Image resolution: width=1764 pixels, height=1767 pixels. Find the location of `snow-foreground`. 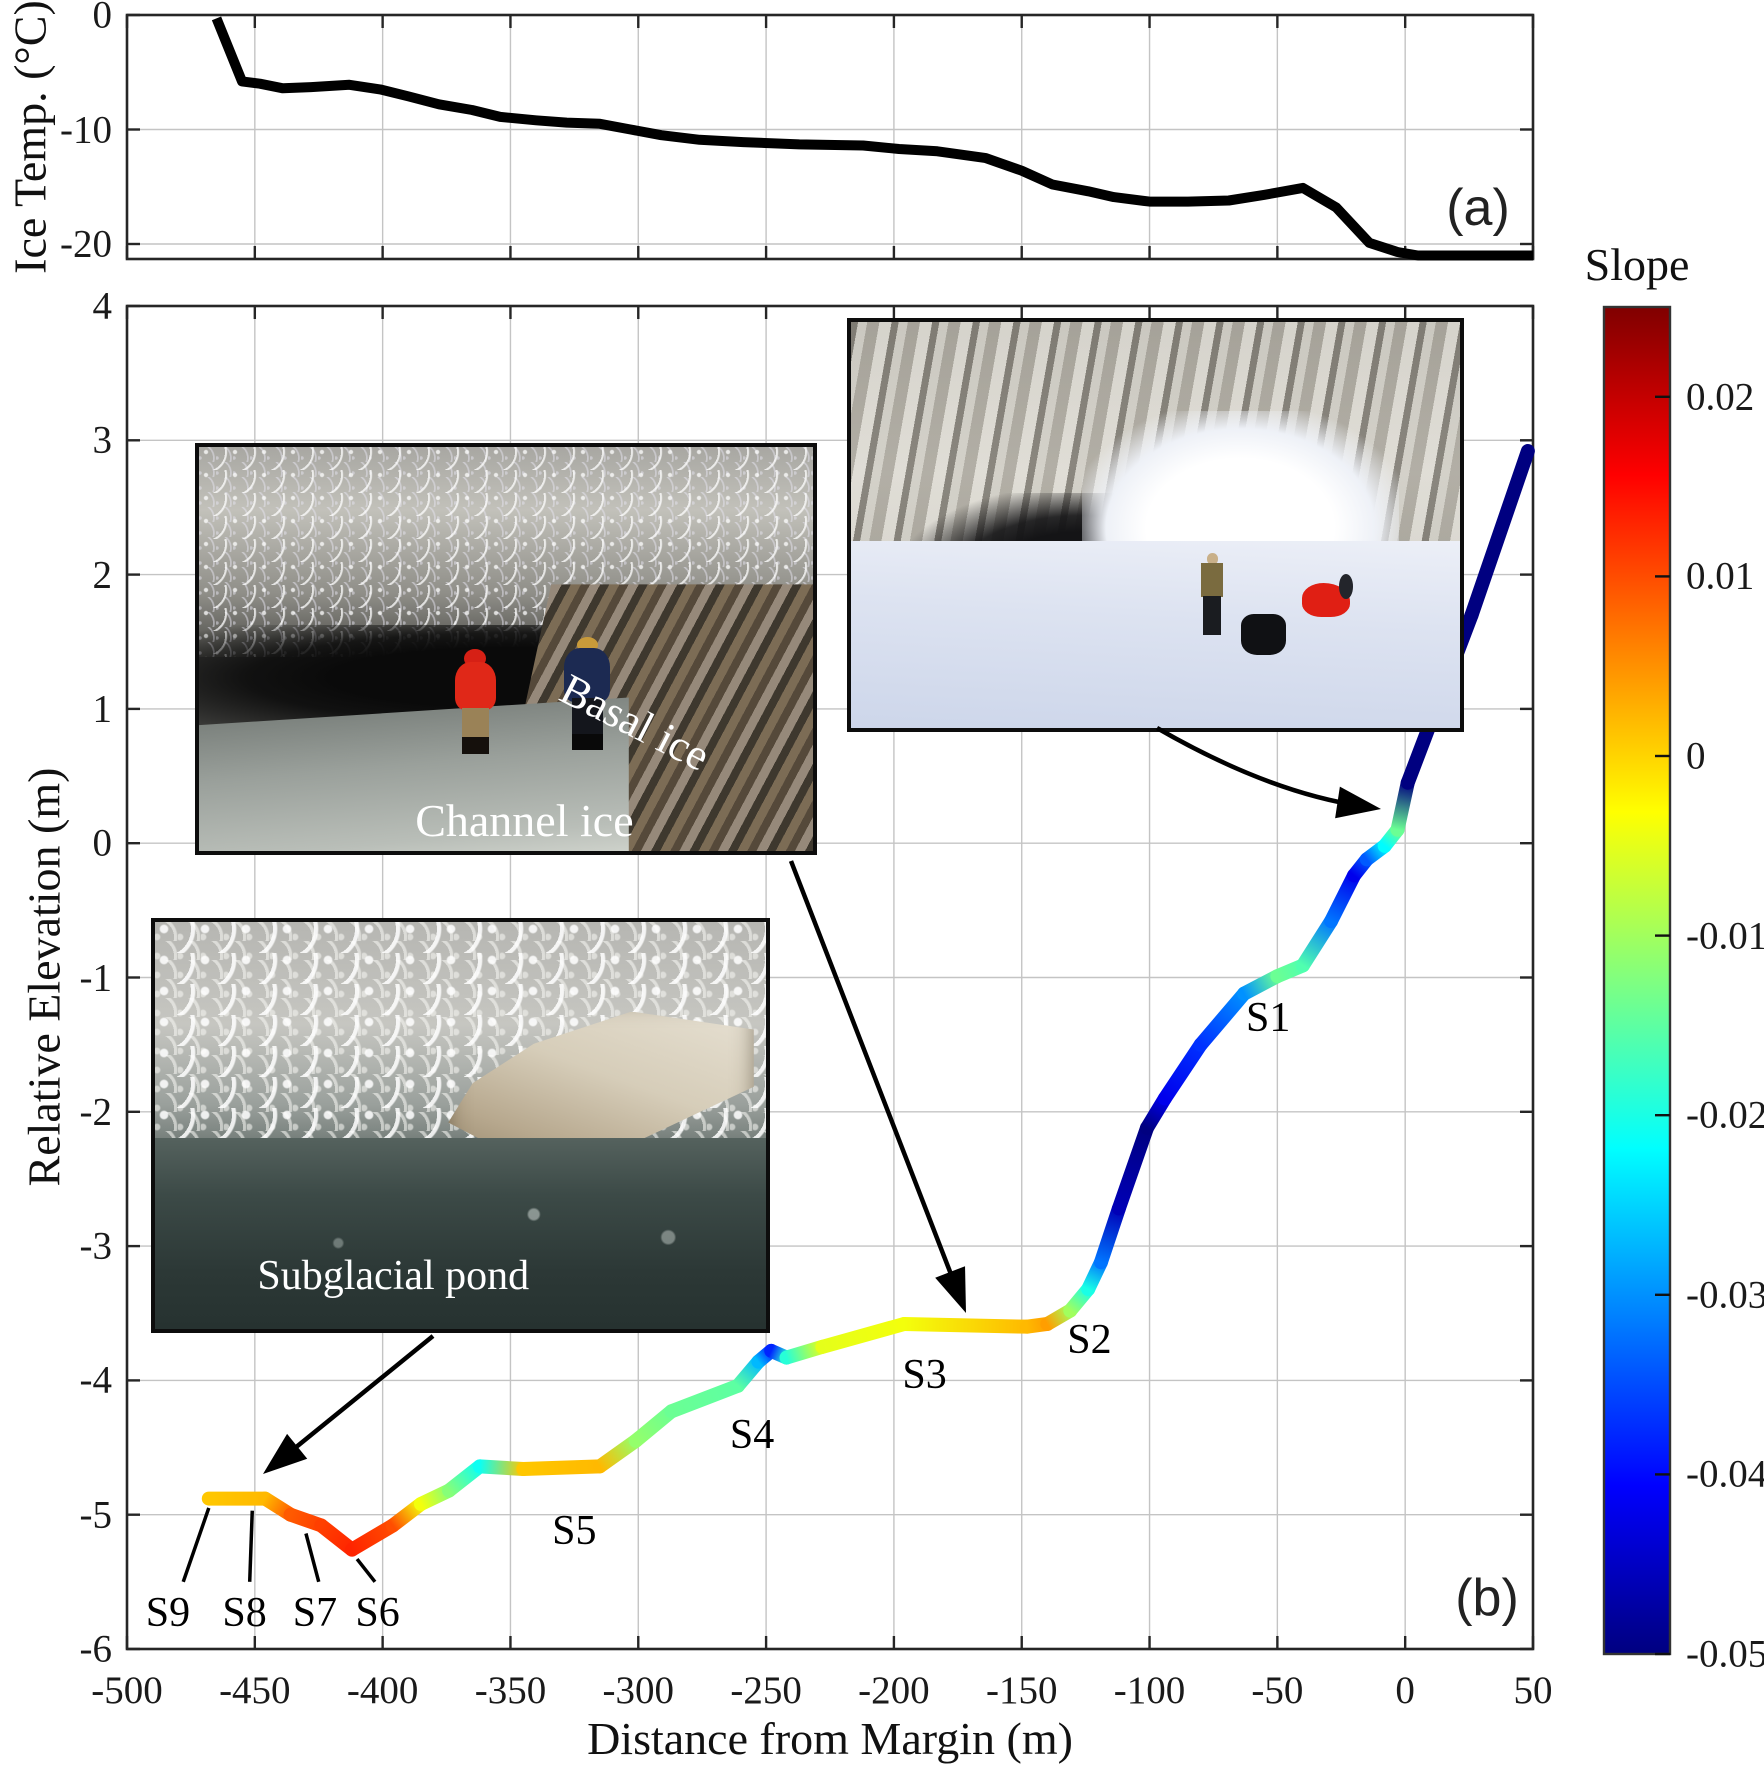

snow-foreground is located at coordinates (1155, 634).